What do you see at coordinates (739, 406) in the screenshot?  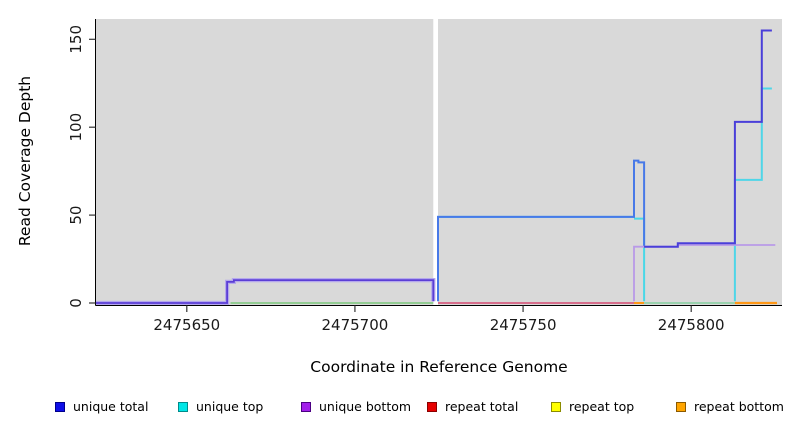 I see `legend-label: repeat bottom` at bounding box center [739, 406].